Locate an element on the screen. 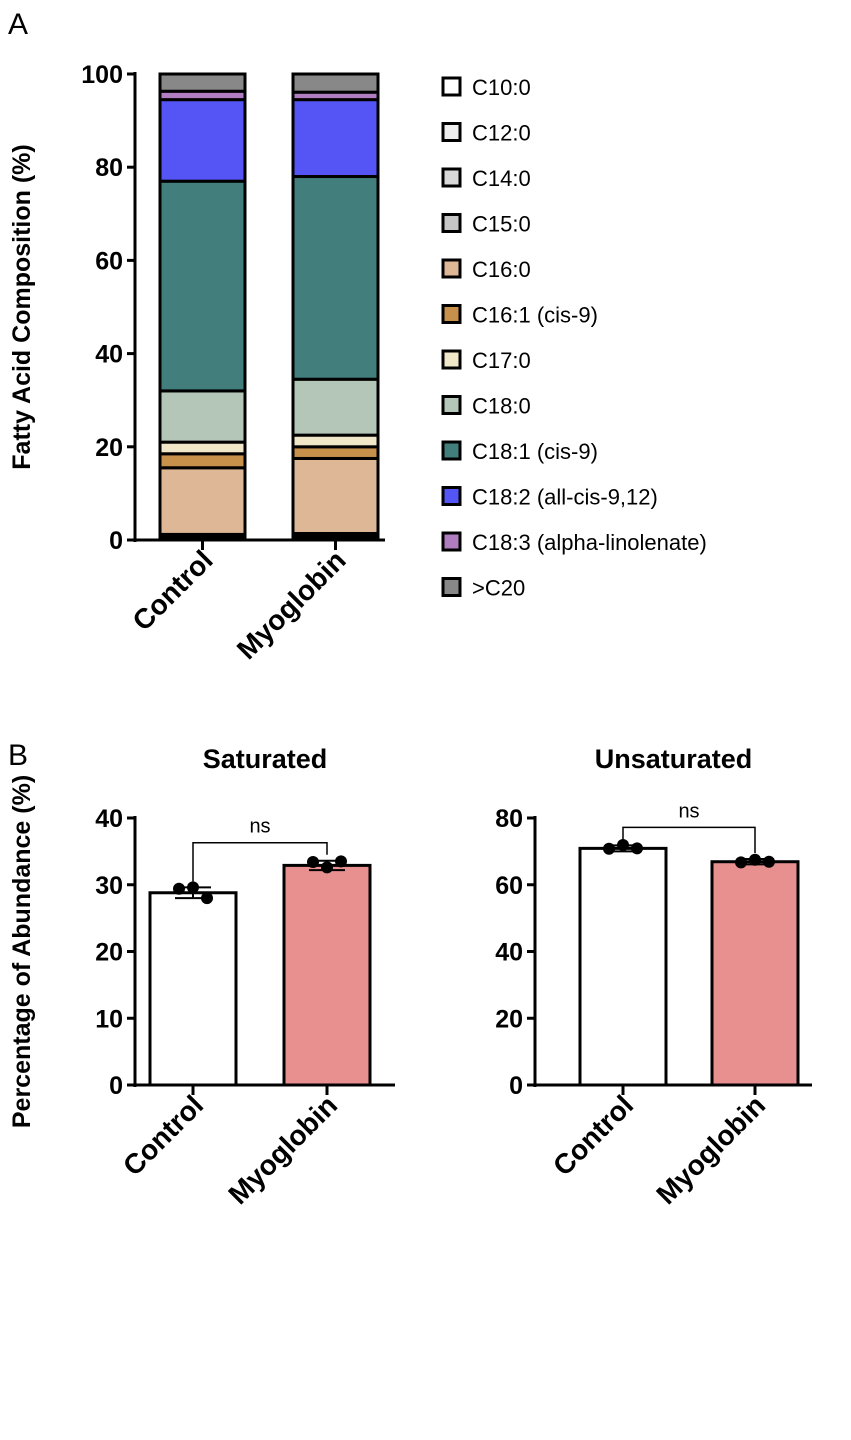 Image resolution: width=851 pixels, height=1440 pixels. y-tick-label: 80 is located at coordinates (109, 168).